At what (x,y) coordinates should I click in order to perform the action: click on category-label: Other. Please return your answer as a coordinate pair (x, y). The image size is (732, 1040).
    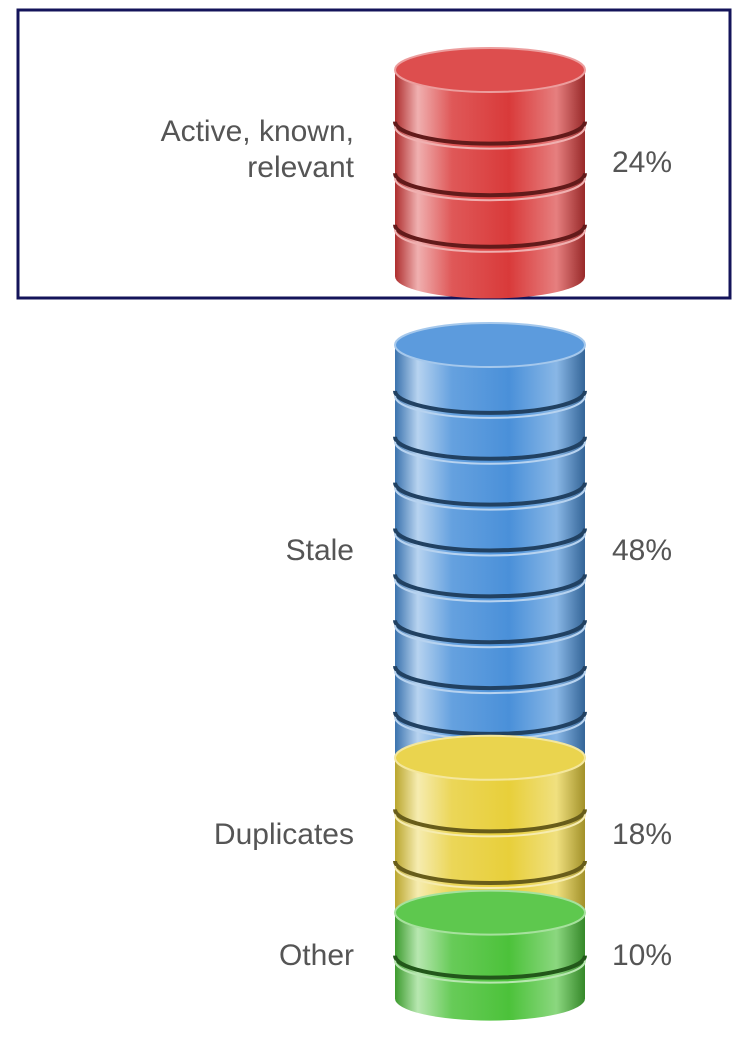
    Looking at the image, I should click on (316, 955).